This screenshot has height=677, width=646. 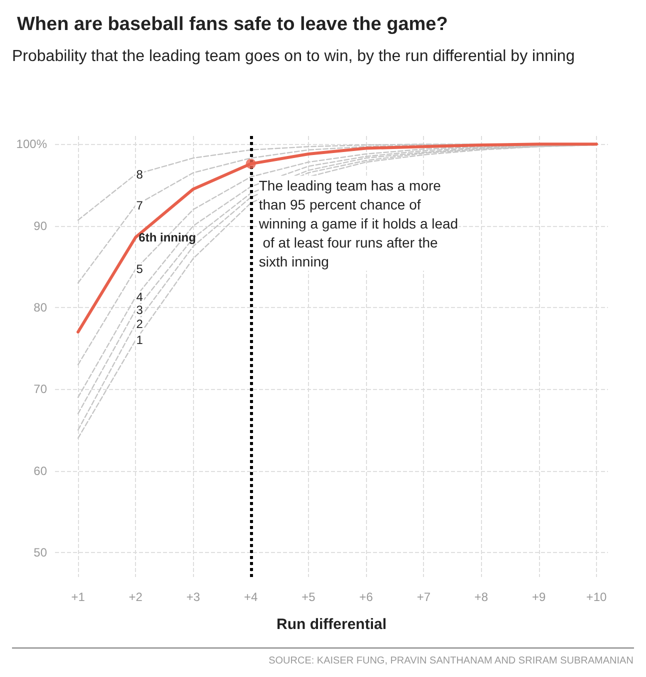 What do you see at coordinates (193, 597) in the screenshot?
I see `x-tick-label: +3` at bounding box center [193, 597].